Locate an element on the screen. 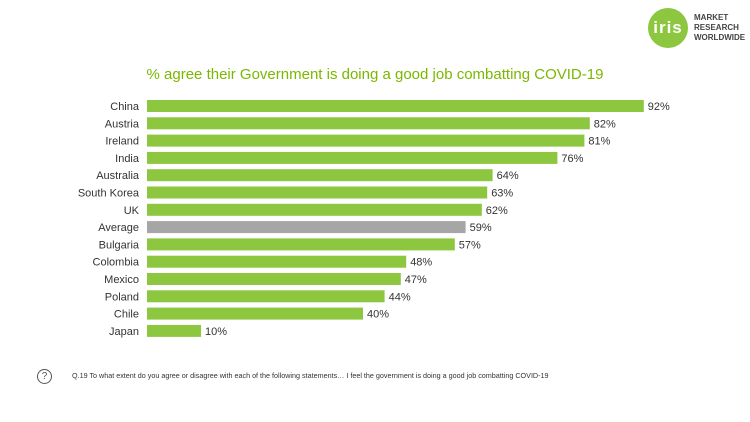  category-label: Poland is located at coordinates (122, 297).